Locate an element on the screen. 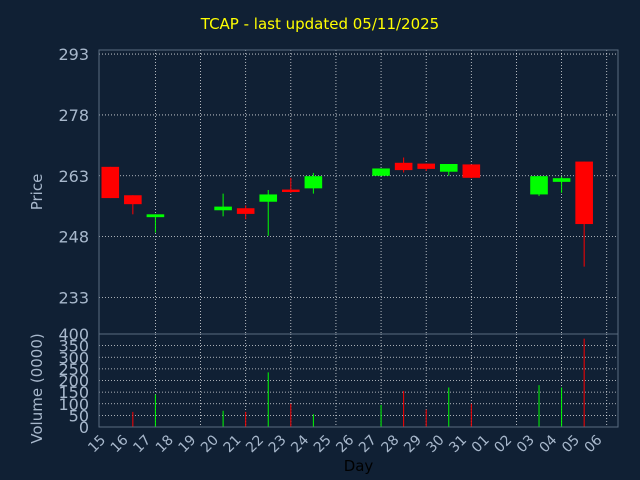 The width and height of the screenshot is (640, 480). volume-tick-label: 100 is located at coordinates (73, 404).